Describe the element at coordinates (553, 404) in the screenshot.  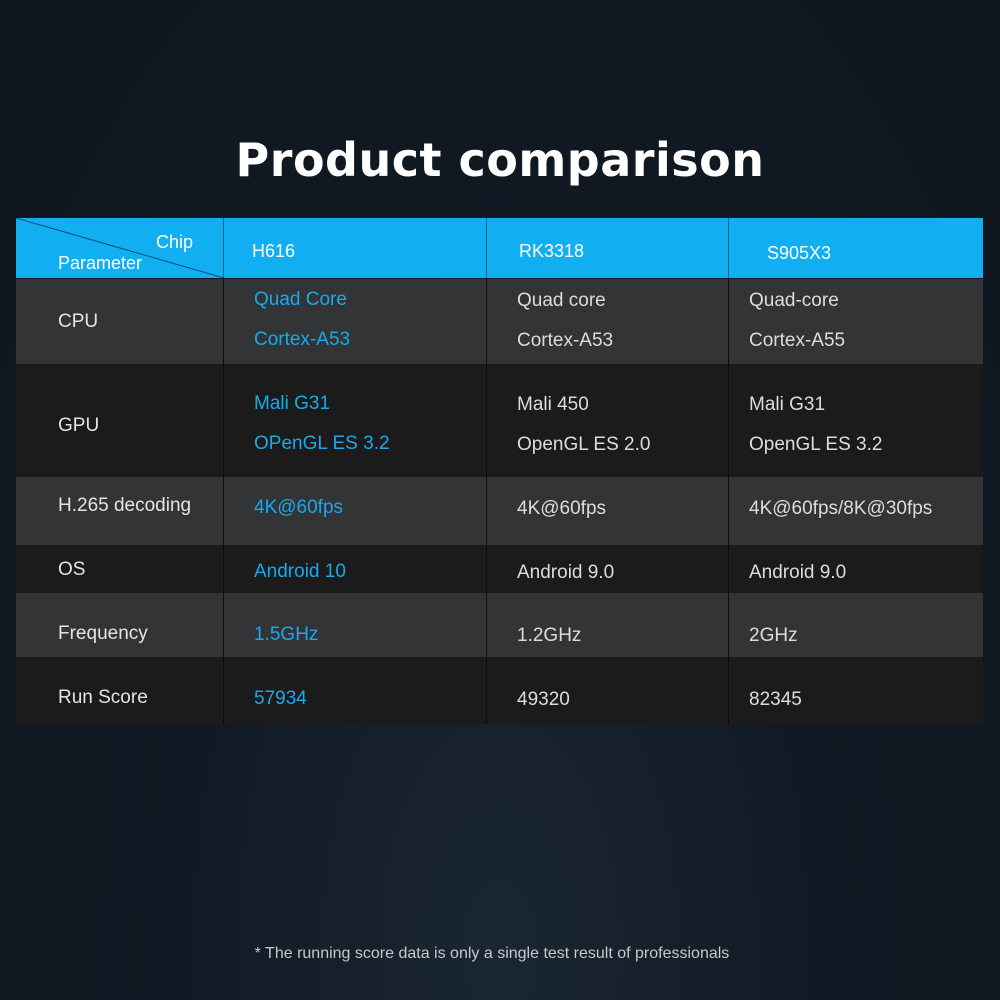
I see `value-line: Mali 450` at that location.